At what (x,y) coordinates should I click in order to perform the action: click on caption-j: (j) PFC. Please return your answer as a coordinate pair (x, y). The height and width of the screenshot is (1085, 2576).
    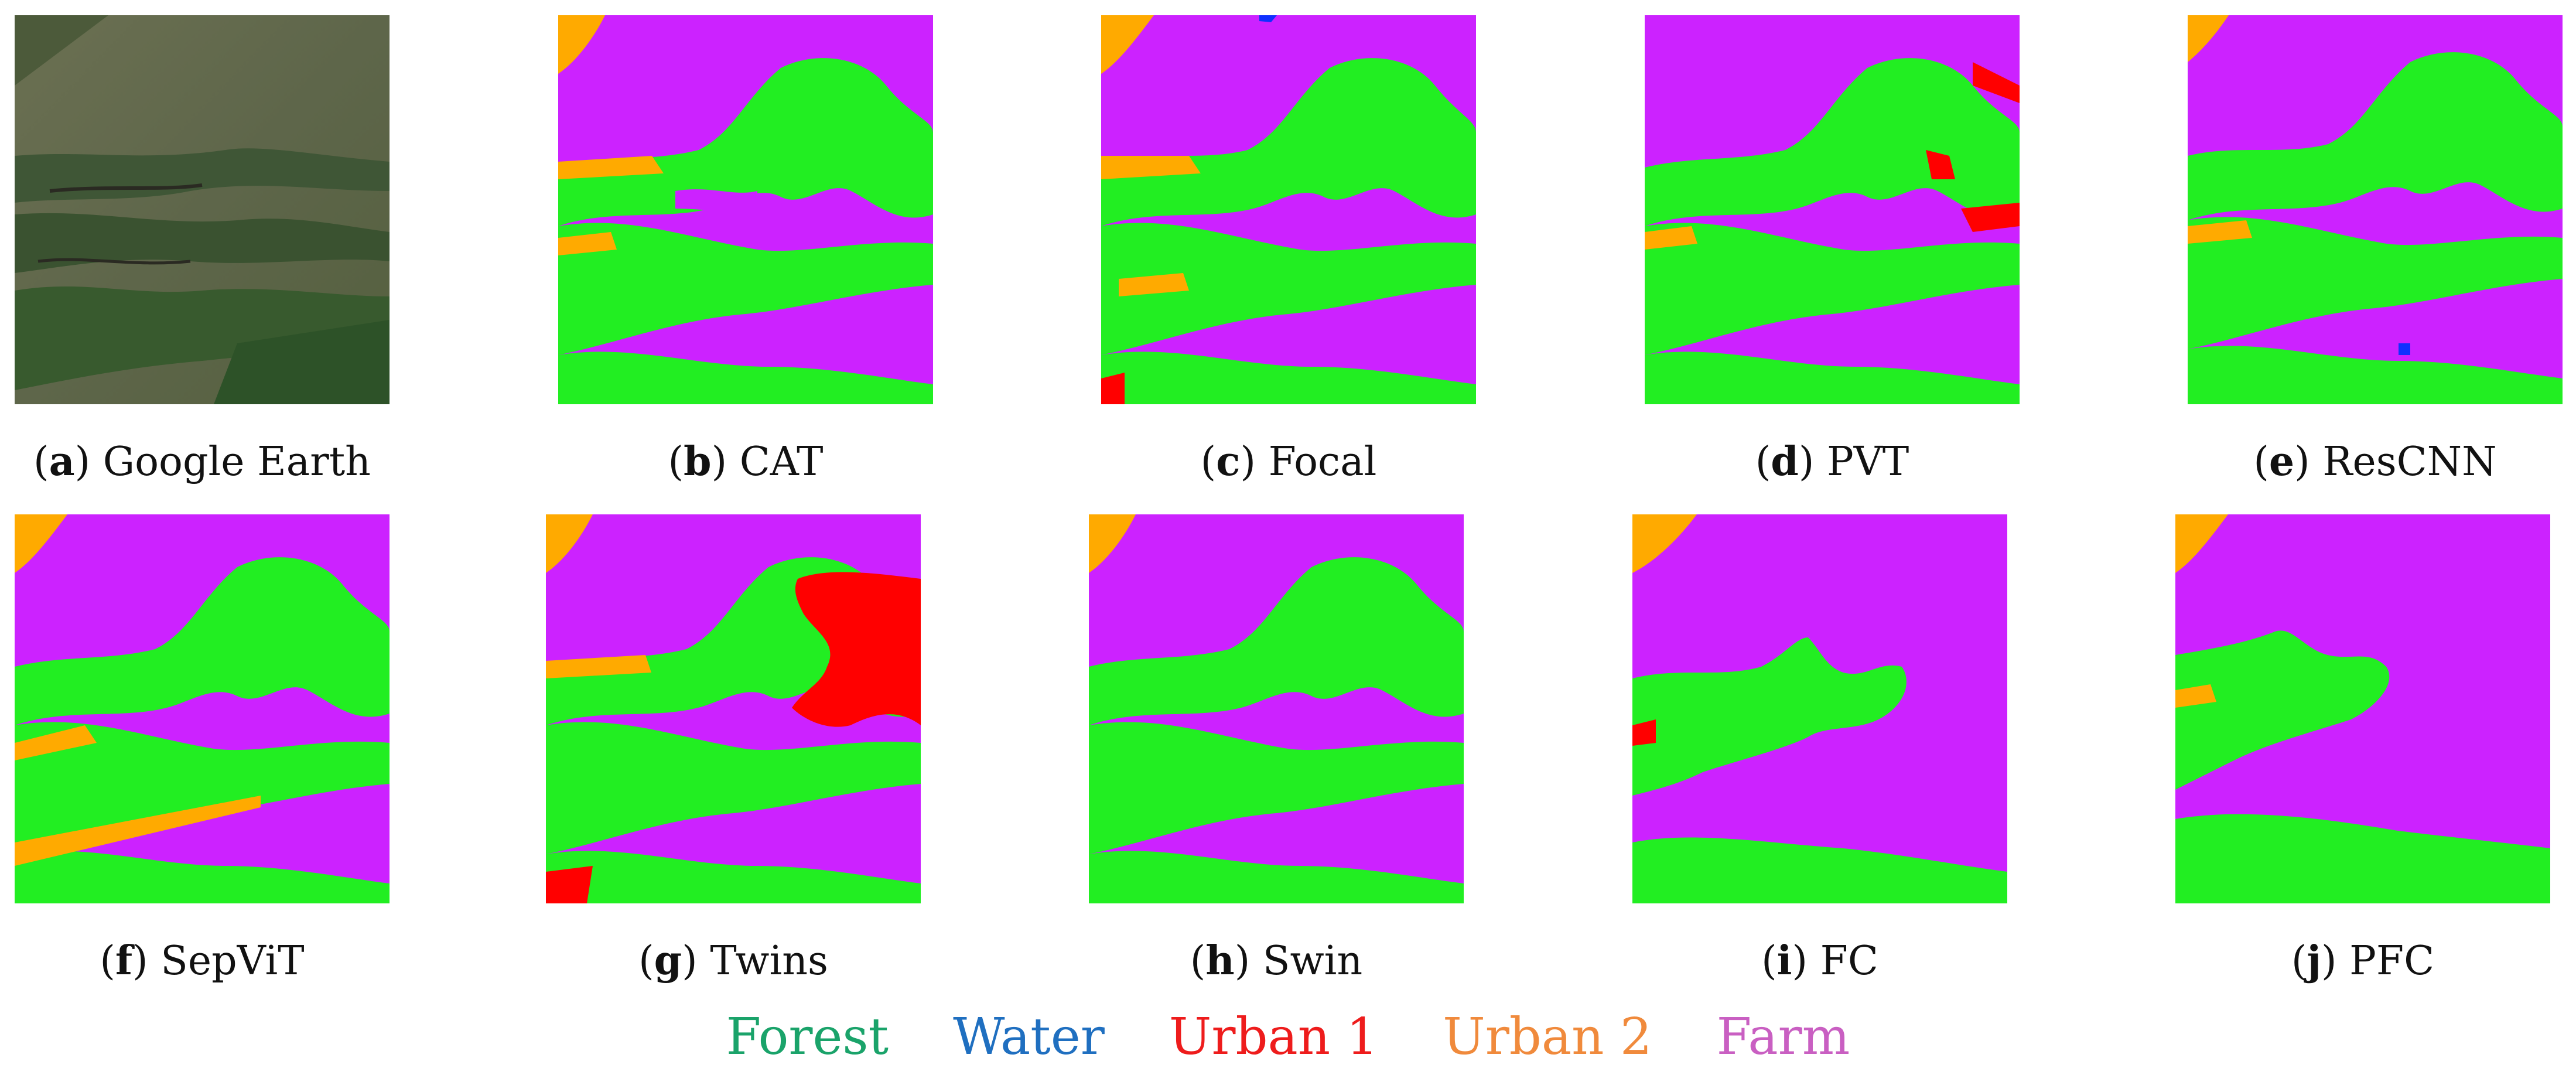
    Looking at the image, I should click on (2363, 960).